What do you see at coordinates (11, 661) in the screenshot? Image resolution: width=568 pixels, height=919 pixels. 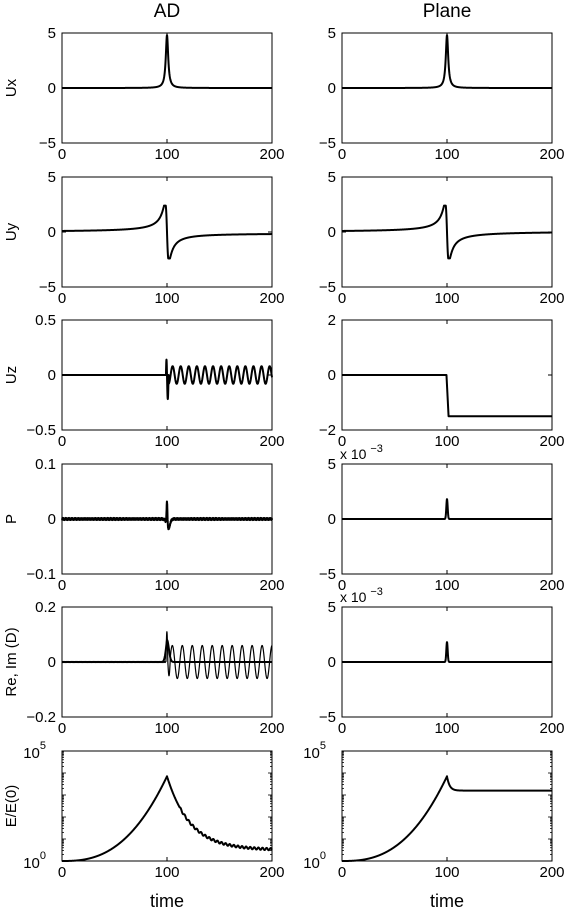 I see `y-axis-label: Re, Im (D)` at bounding box center [11, 661].